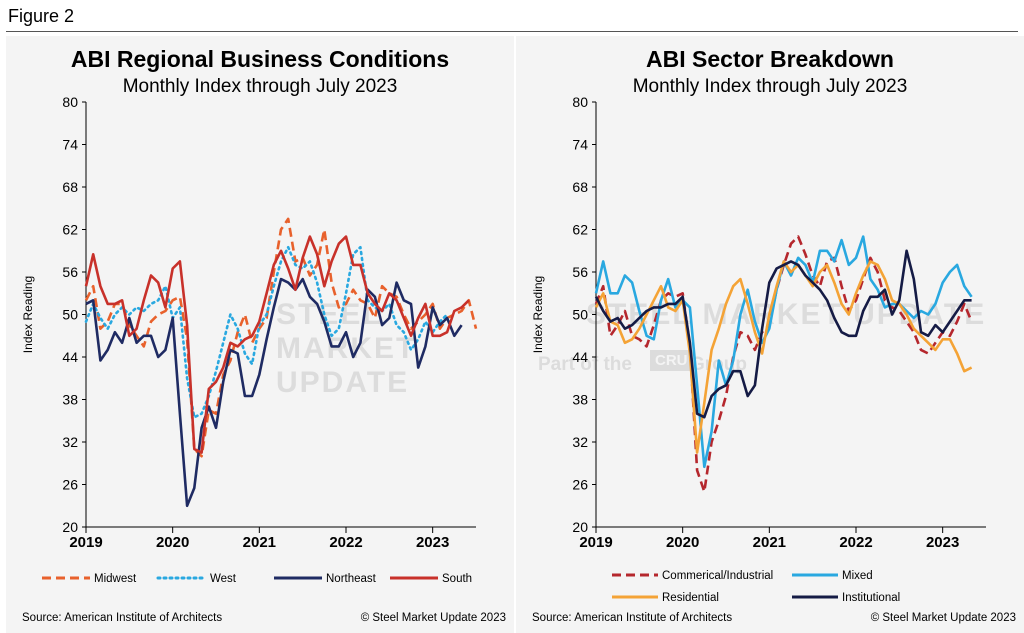  I want to click on series-line-northeast, so click(274, 392).